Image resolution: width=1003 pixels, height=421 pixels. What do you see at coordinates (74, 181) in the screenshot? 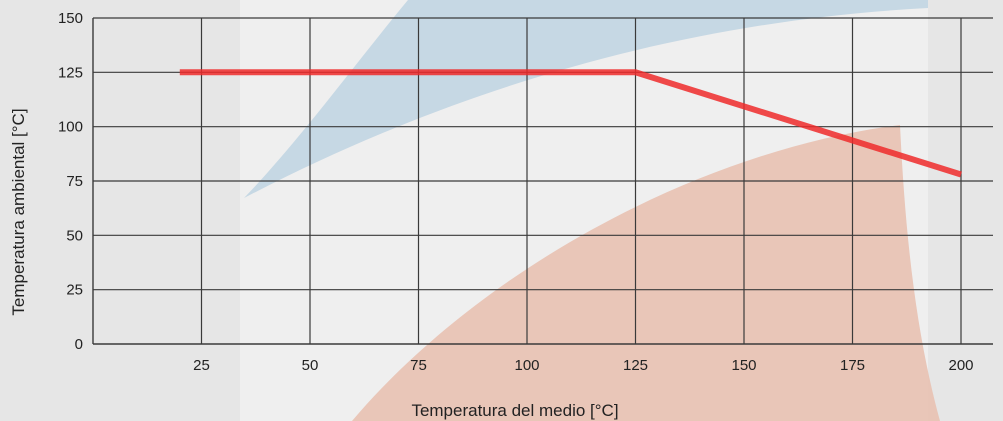
I see `y-tick-label: 75` at bounding box center [74, 181].